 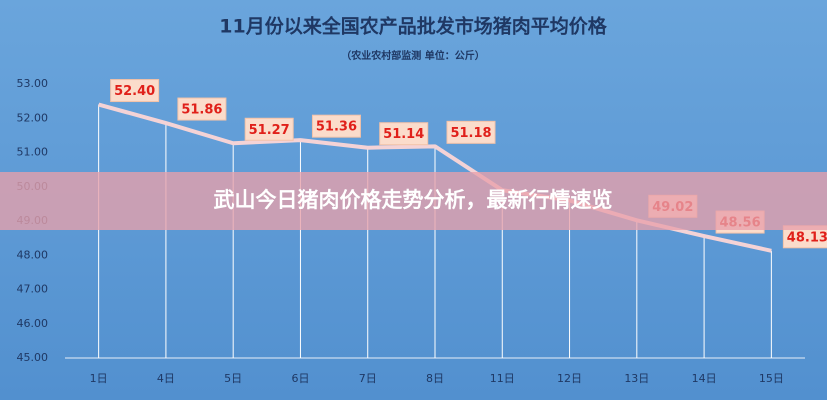 What do you see at coordinates (99, 378) in the screenshot?
I see `x-tick-label: 1日` at bounding box center [99, 378].